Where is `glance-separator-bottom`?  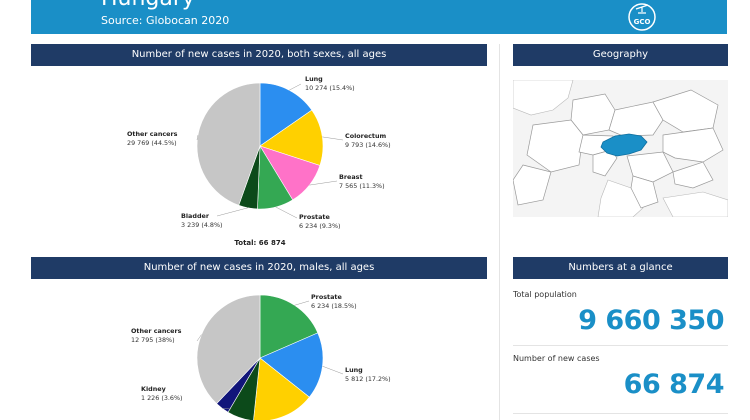
glance-separator-bottom is located at coordinates (620, 413).